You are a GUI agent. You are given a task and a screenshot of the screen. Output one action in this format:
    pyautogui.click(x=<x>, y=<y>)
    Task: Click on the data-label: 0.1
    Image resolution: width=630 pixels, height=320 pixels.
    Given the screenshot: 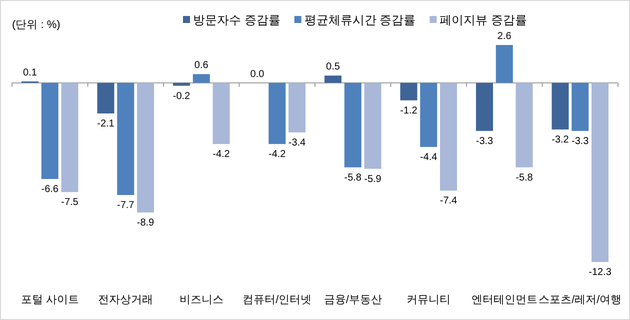 What is the action you would take?
    pyautogui.click(x=30, y=72)
    